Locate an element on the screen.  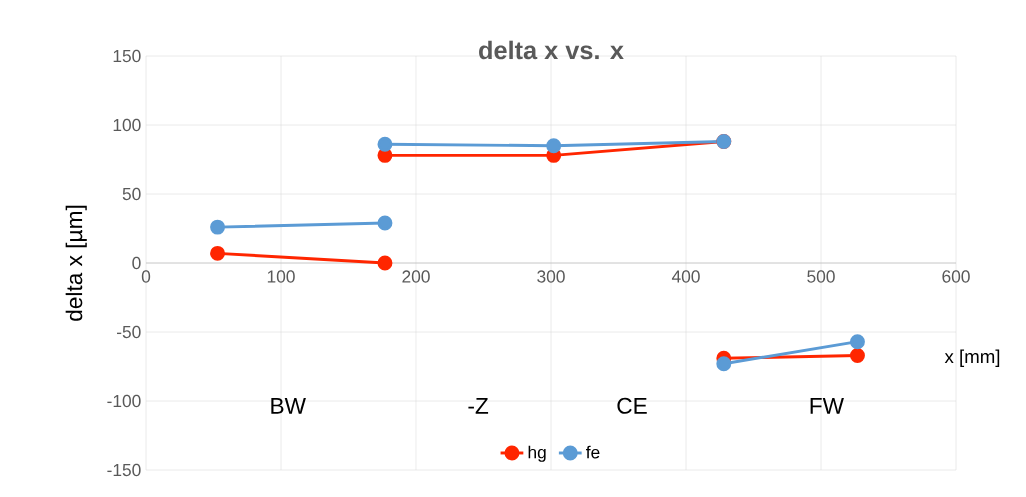
y-tick-label: 150 is located at coordinates (127, 56).